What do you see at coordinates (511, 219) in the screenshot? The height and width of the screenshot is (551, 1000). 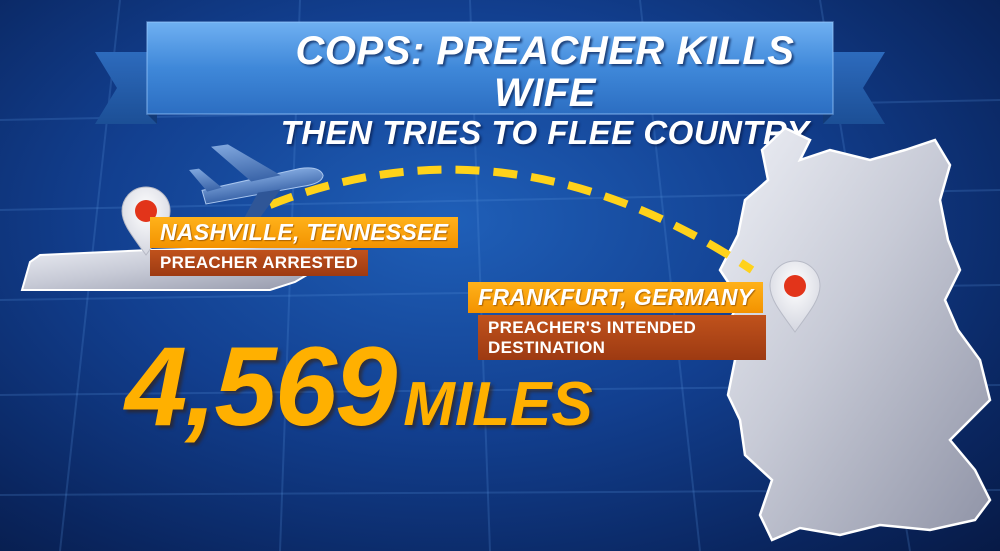 I see `flight-route` at bounding box center [511, 219].